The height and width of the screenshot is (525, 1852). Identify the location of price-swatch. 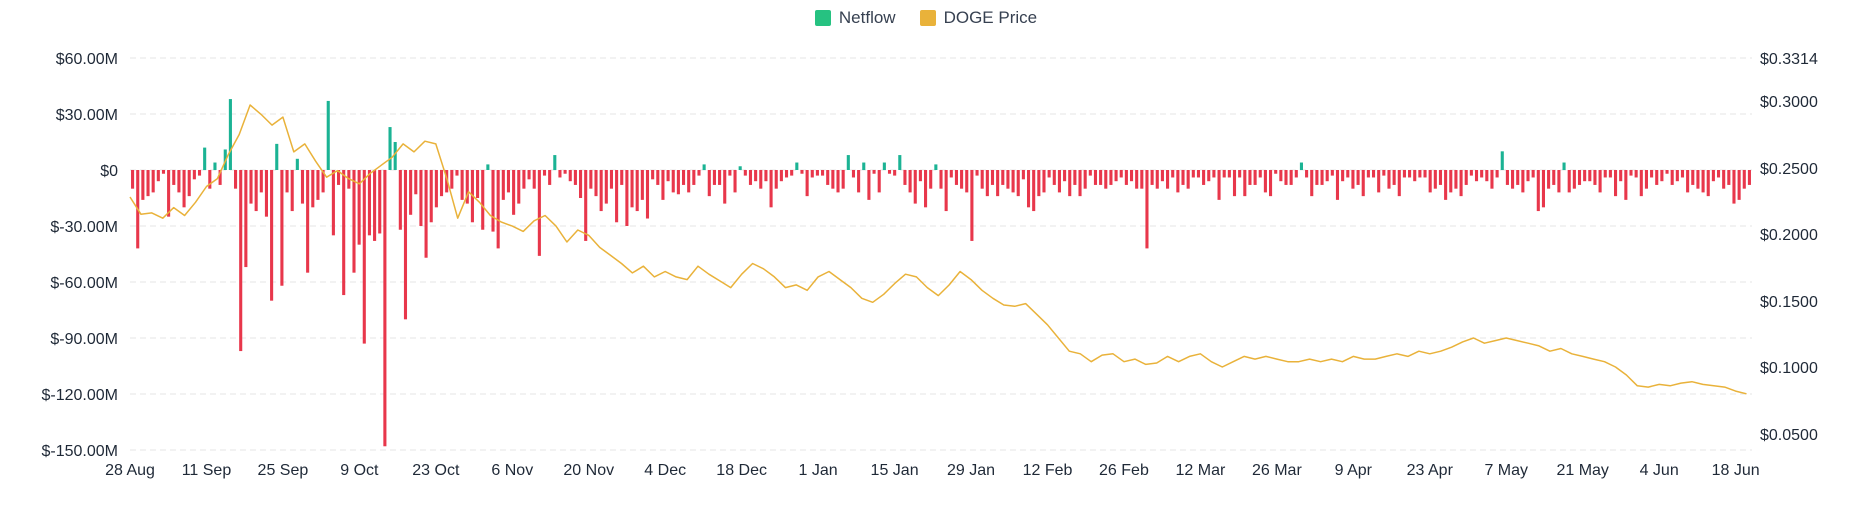
(927, 18).